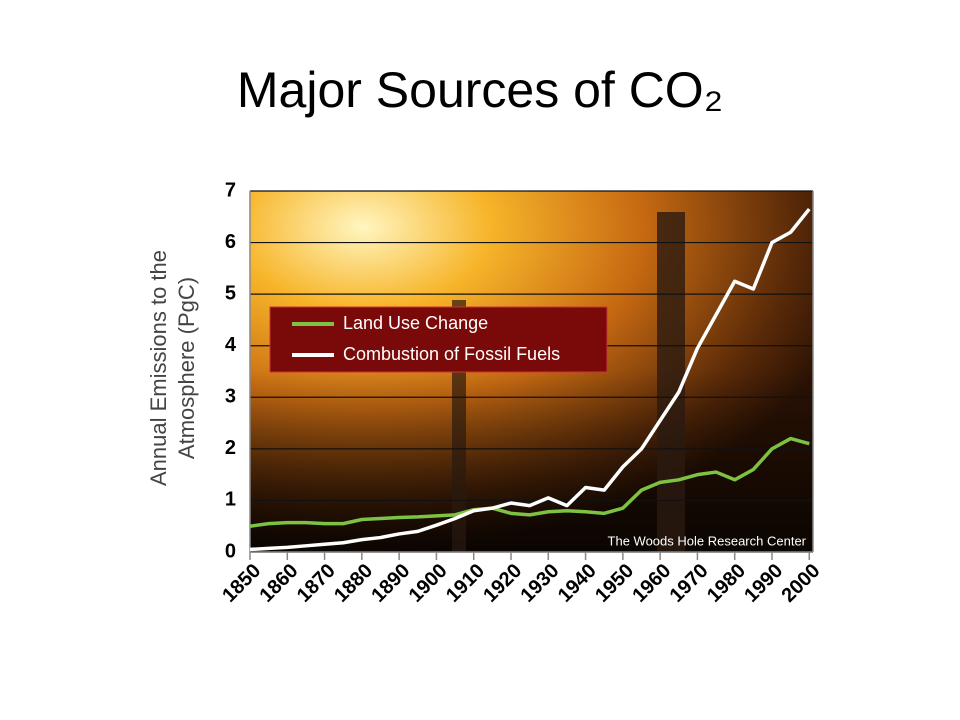 The image size is (960, 720). I want to click on title: Major Sources of CO₂, so click(480, 90).